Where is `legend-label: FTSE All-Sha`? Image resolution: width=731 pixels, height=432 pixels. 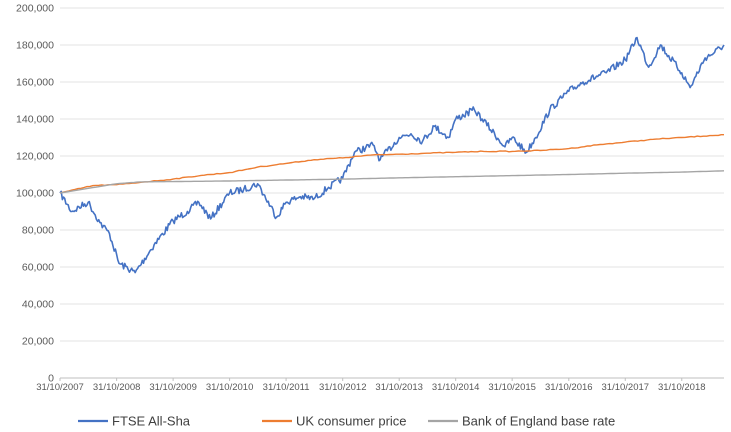 legend-label: FTSE All-Sha is located at coordinates (151, 421).